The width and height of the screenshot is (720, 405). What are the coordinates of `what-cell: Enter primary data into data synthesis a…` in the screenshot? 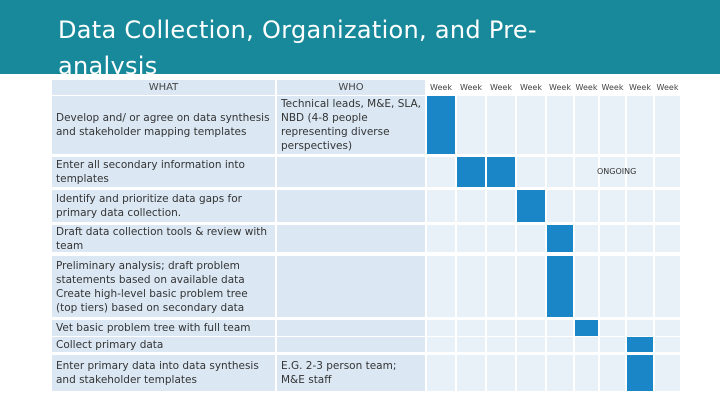 It's located at (163, 373).